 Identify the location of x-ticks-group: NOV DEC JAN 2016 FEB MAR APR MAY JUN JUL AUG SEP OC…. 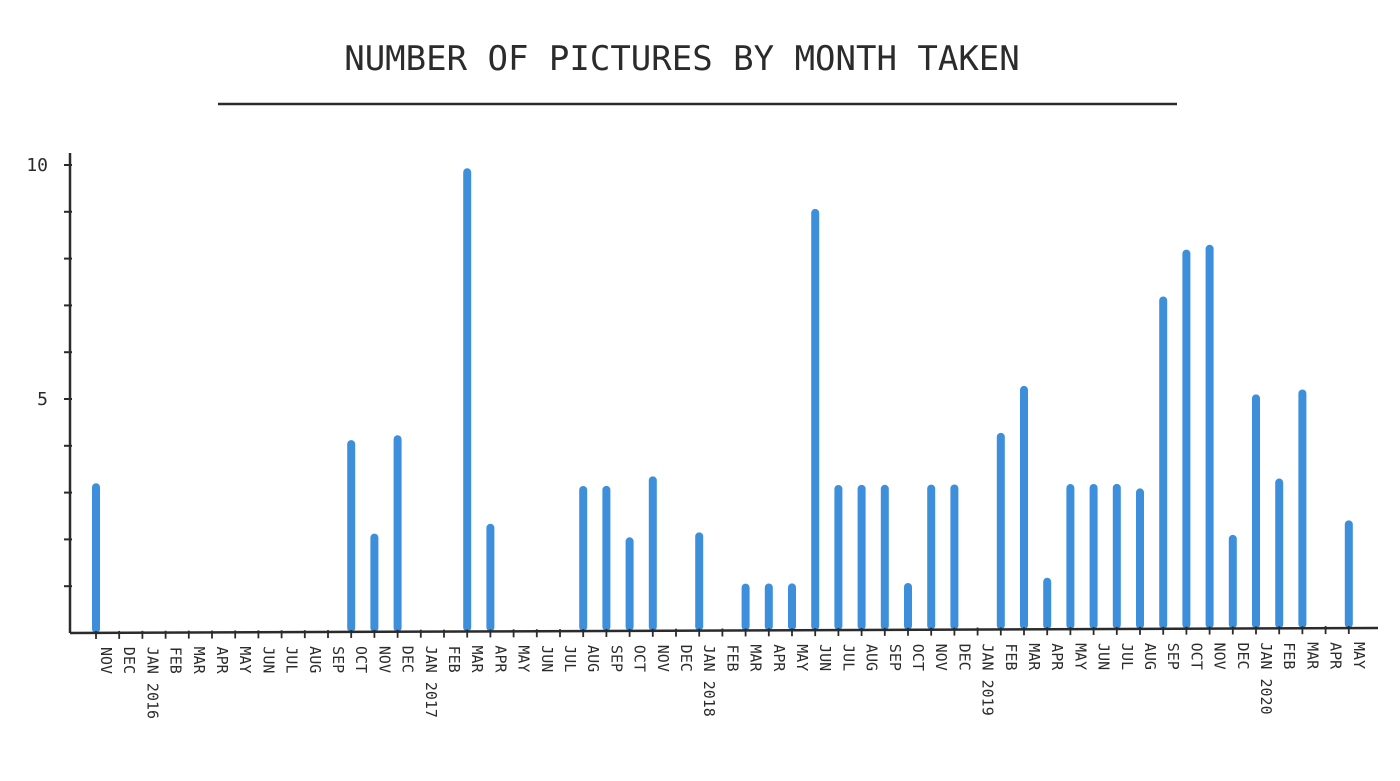
(731, 672).